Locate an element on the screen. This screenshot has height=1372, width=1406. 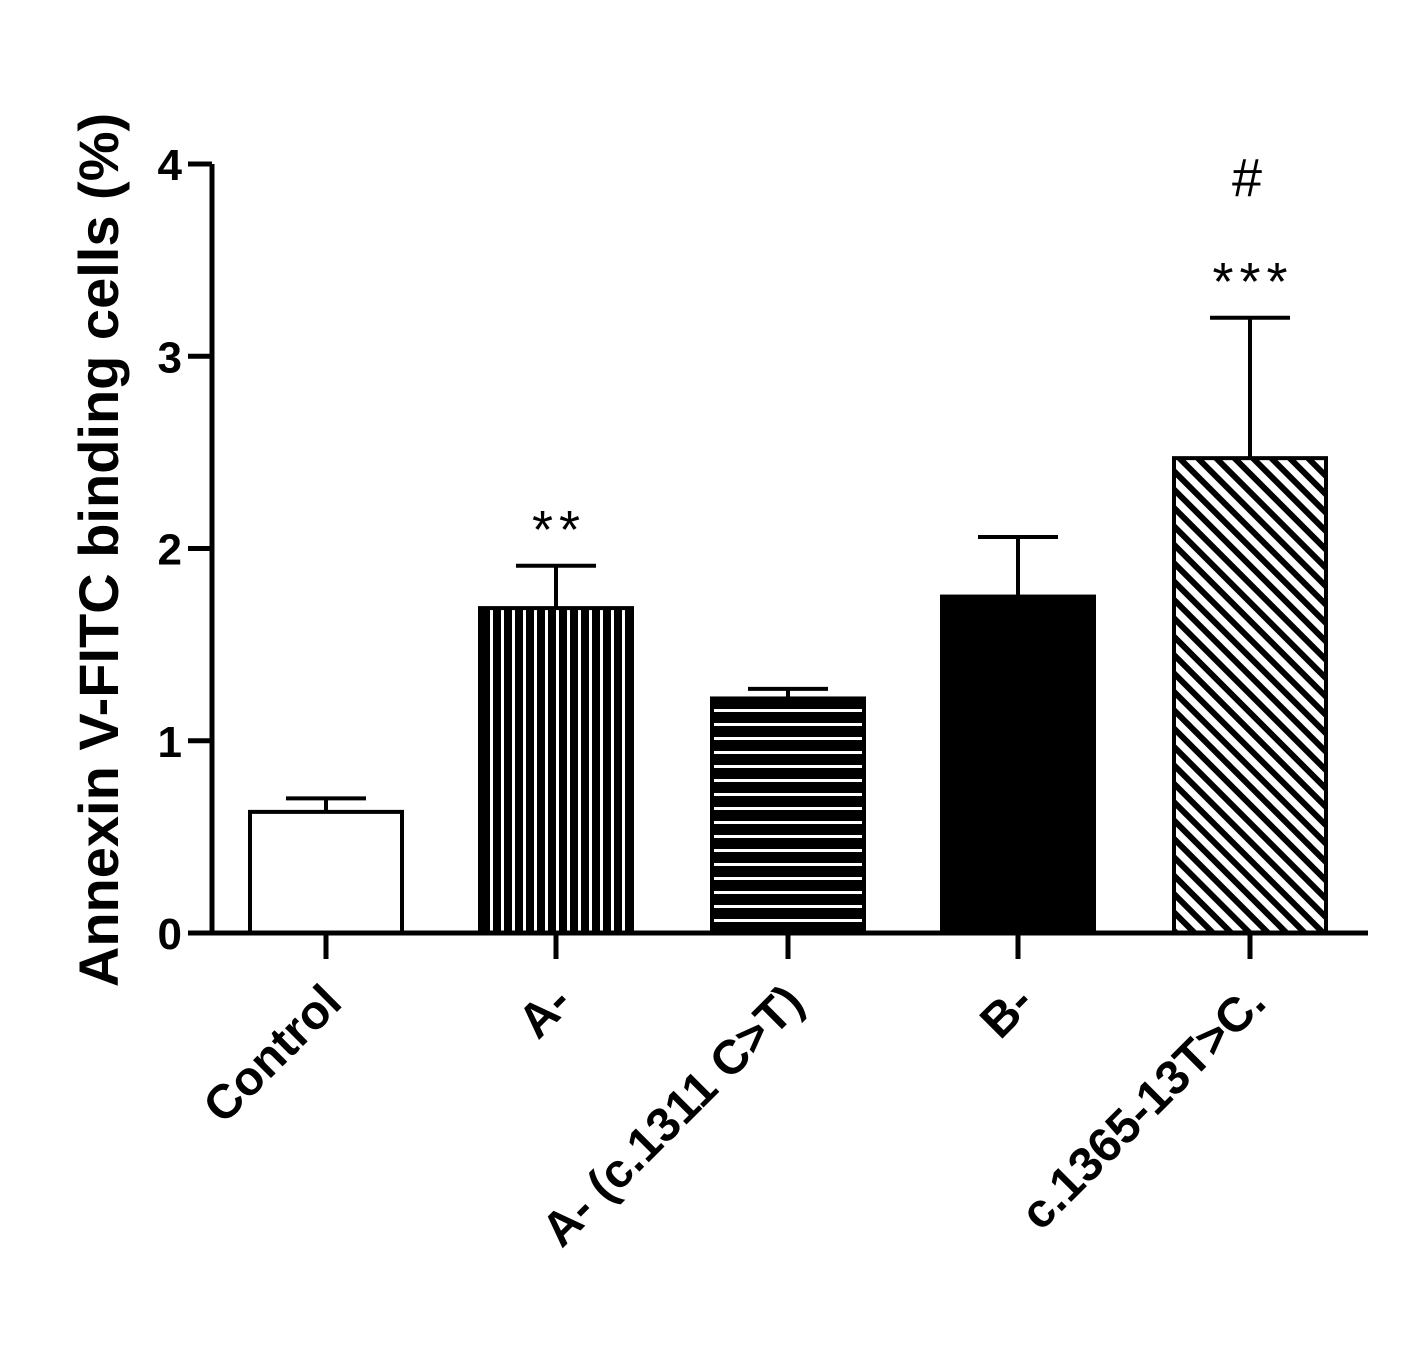
y-tick-label-2: 2 is located at coordinates (170, 550).